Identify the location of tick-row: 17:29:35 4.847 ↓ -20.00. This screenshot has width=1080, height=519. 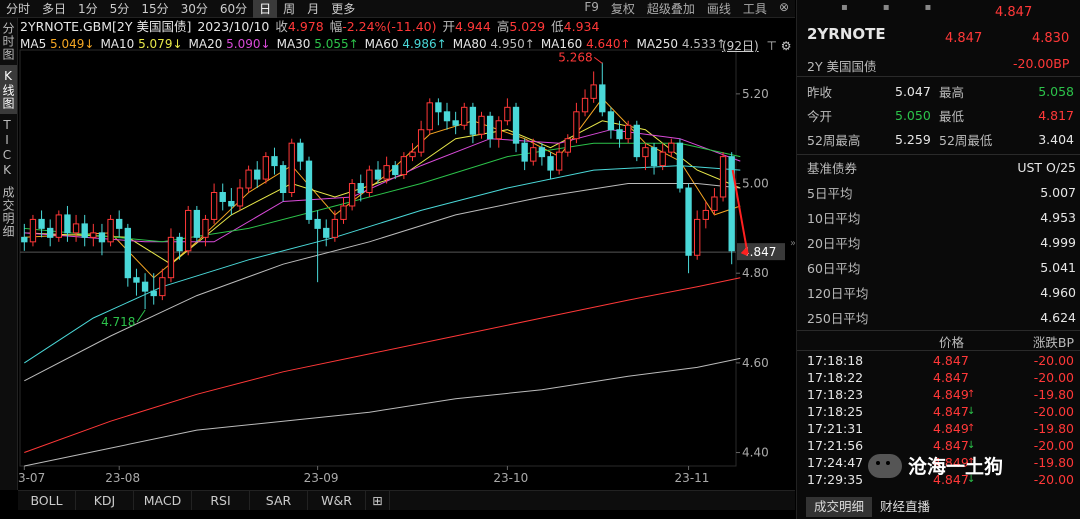
(940, 479).